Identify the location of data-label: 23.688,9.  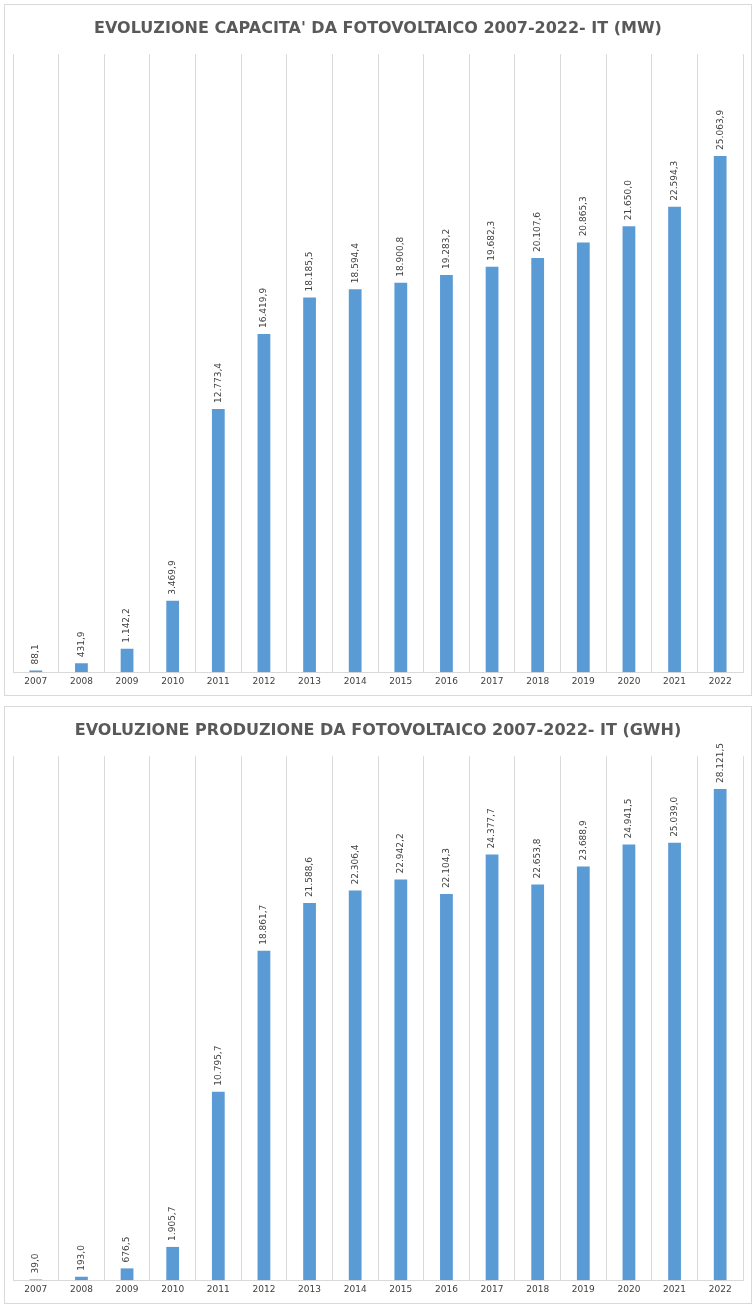
(582, 840).